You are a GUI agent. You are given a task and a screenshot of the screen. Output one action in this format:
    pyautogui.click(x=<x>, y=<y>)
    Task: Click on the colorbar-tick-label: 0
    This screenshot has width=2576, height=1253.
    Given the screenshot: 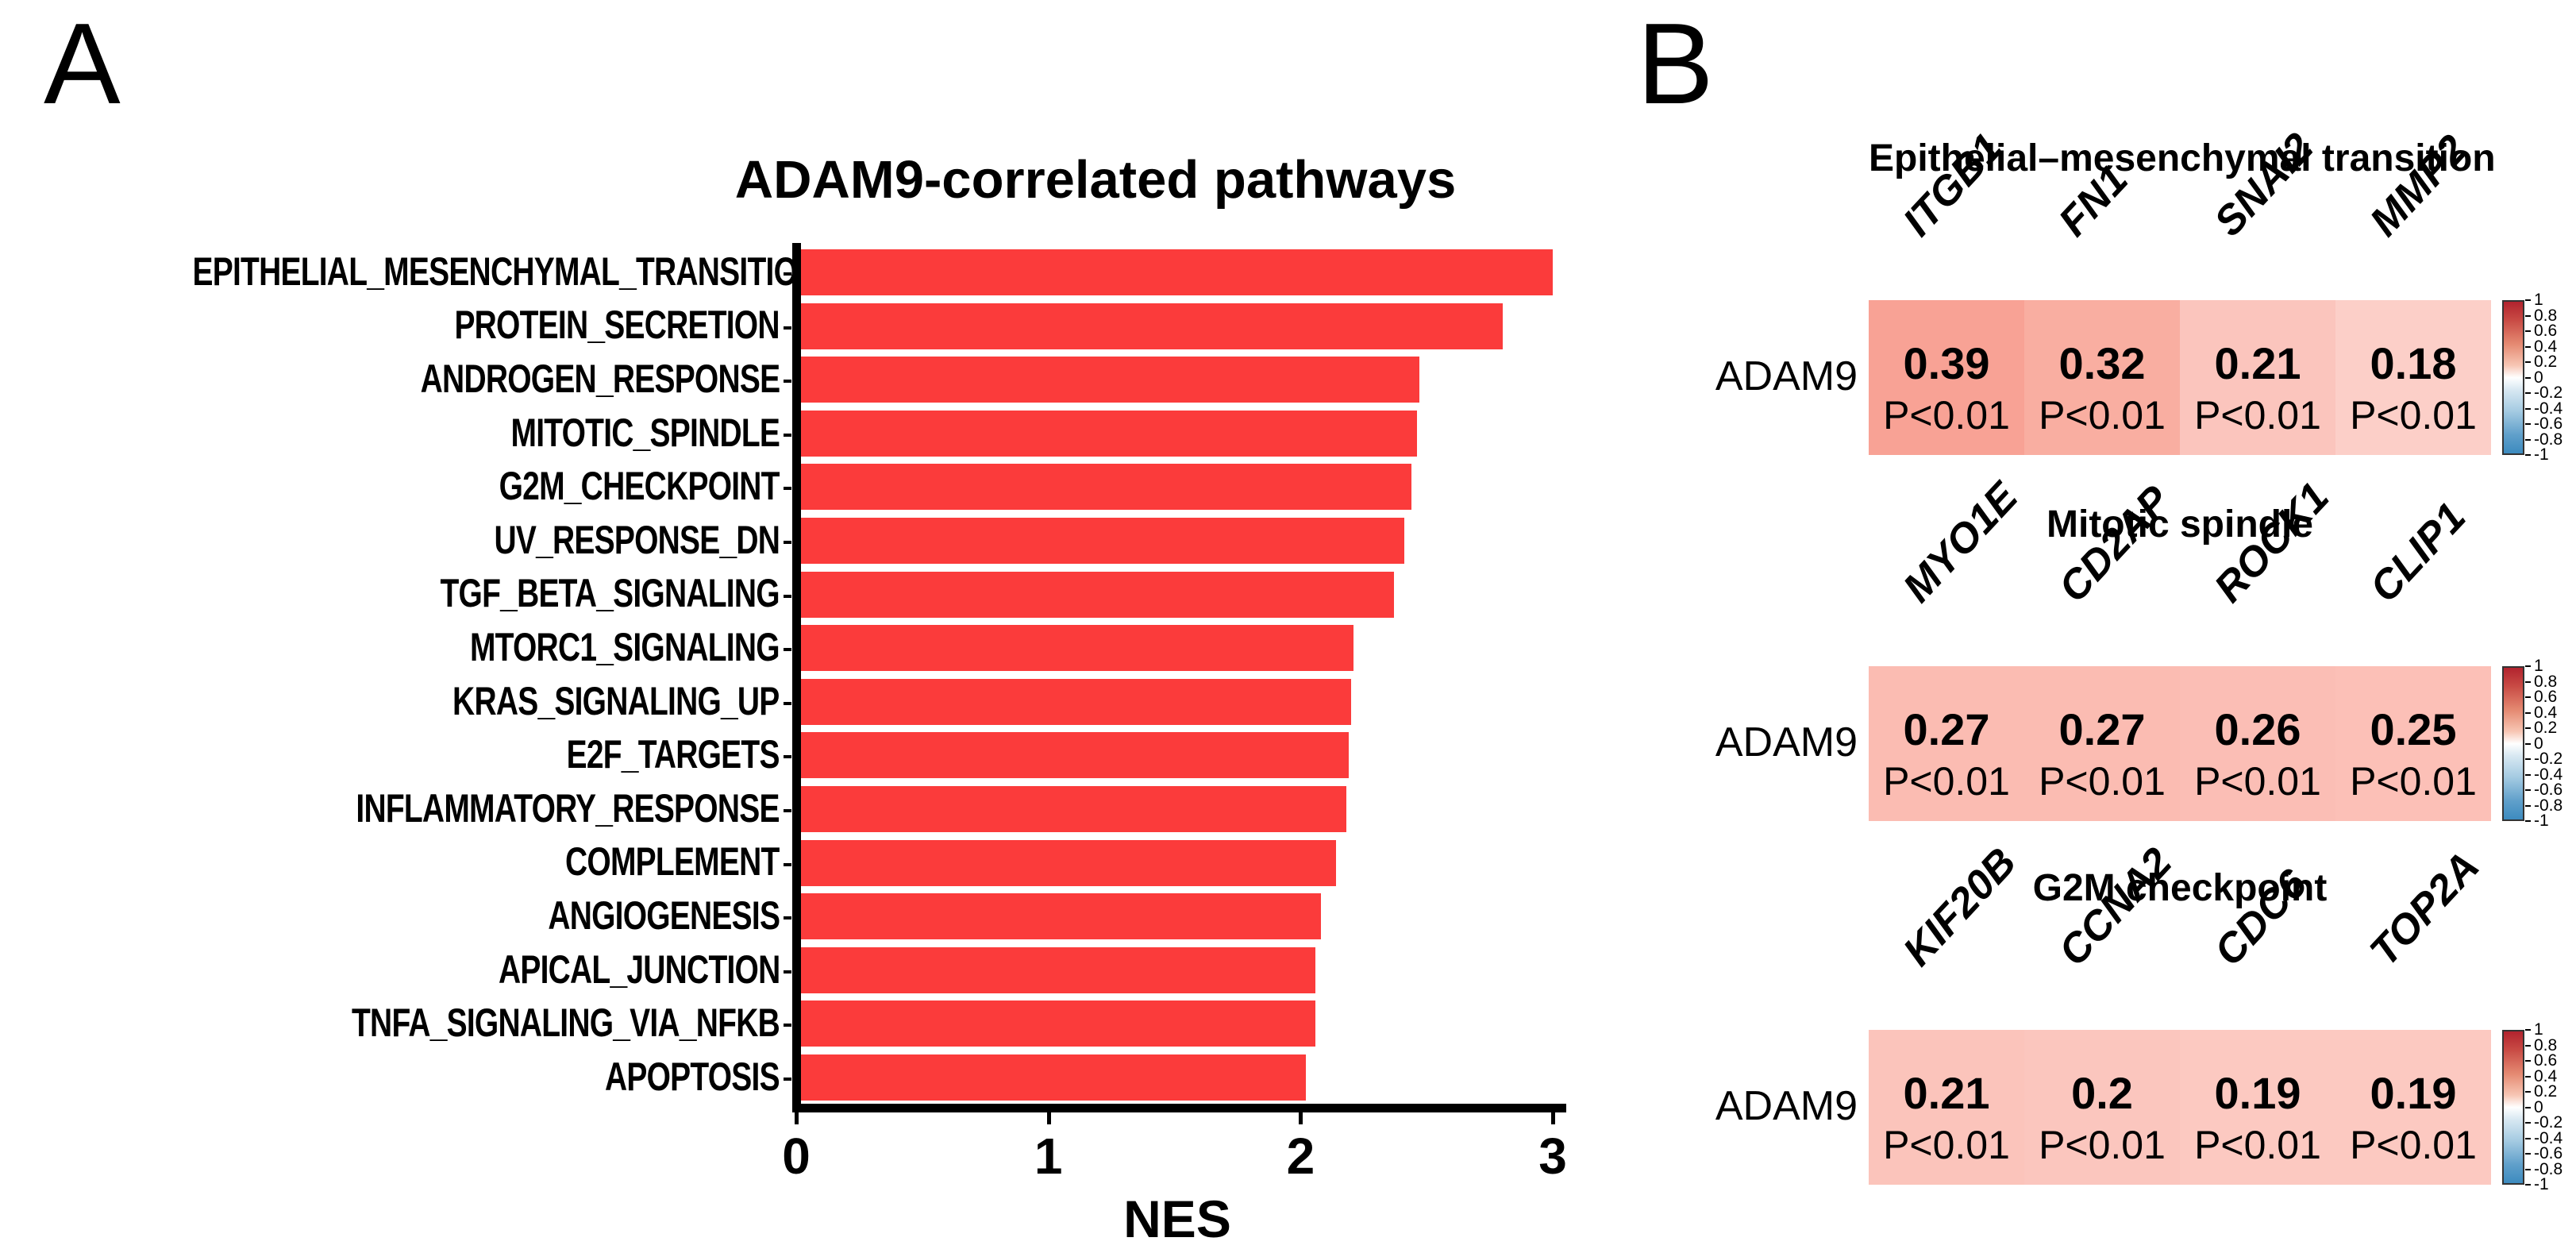 What is the action you would take?
    pyautogui.click(x=2538, y=378)
    